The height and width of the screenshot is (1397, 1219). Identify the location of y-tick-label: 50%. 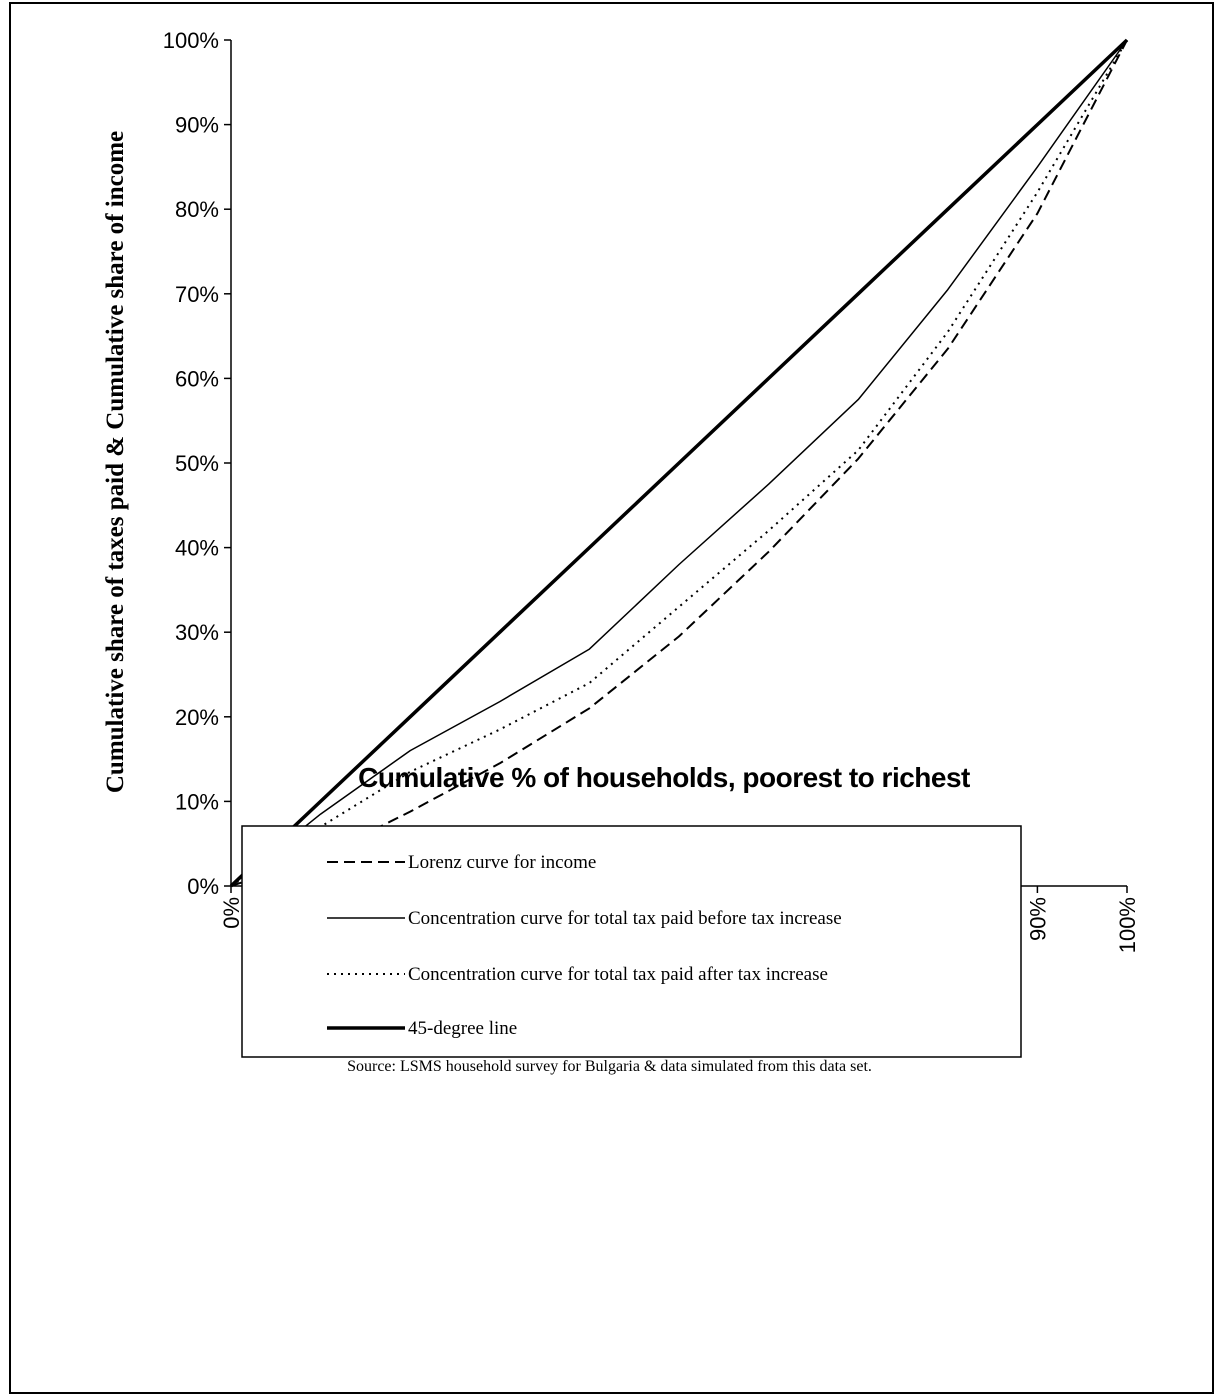
(197, 463).